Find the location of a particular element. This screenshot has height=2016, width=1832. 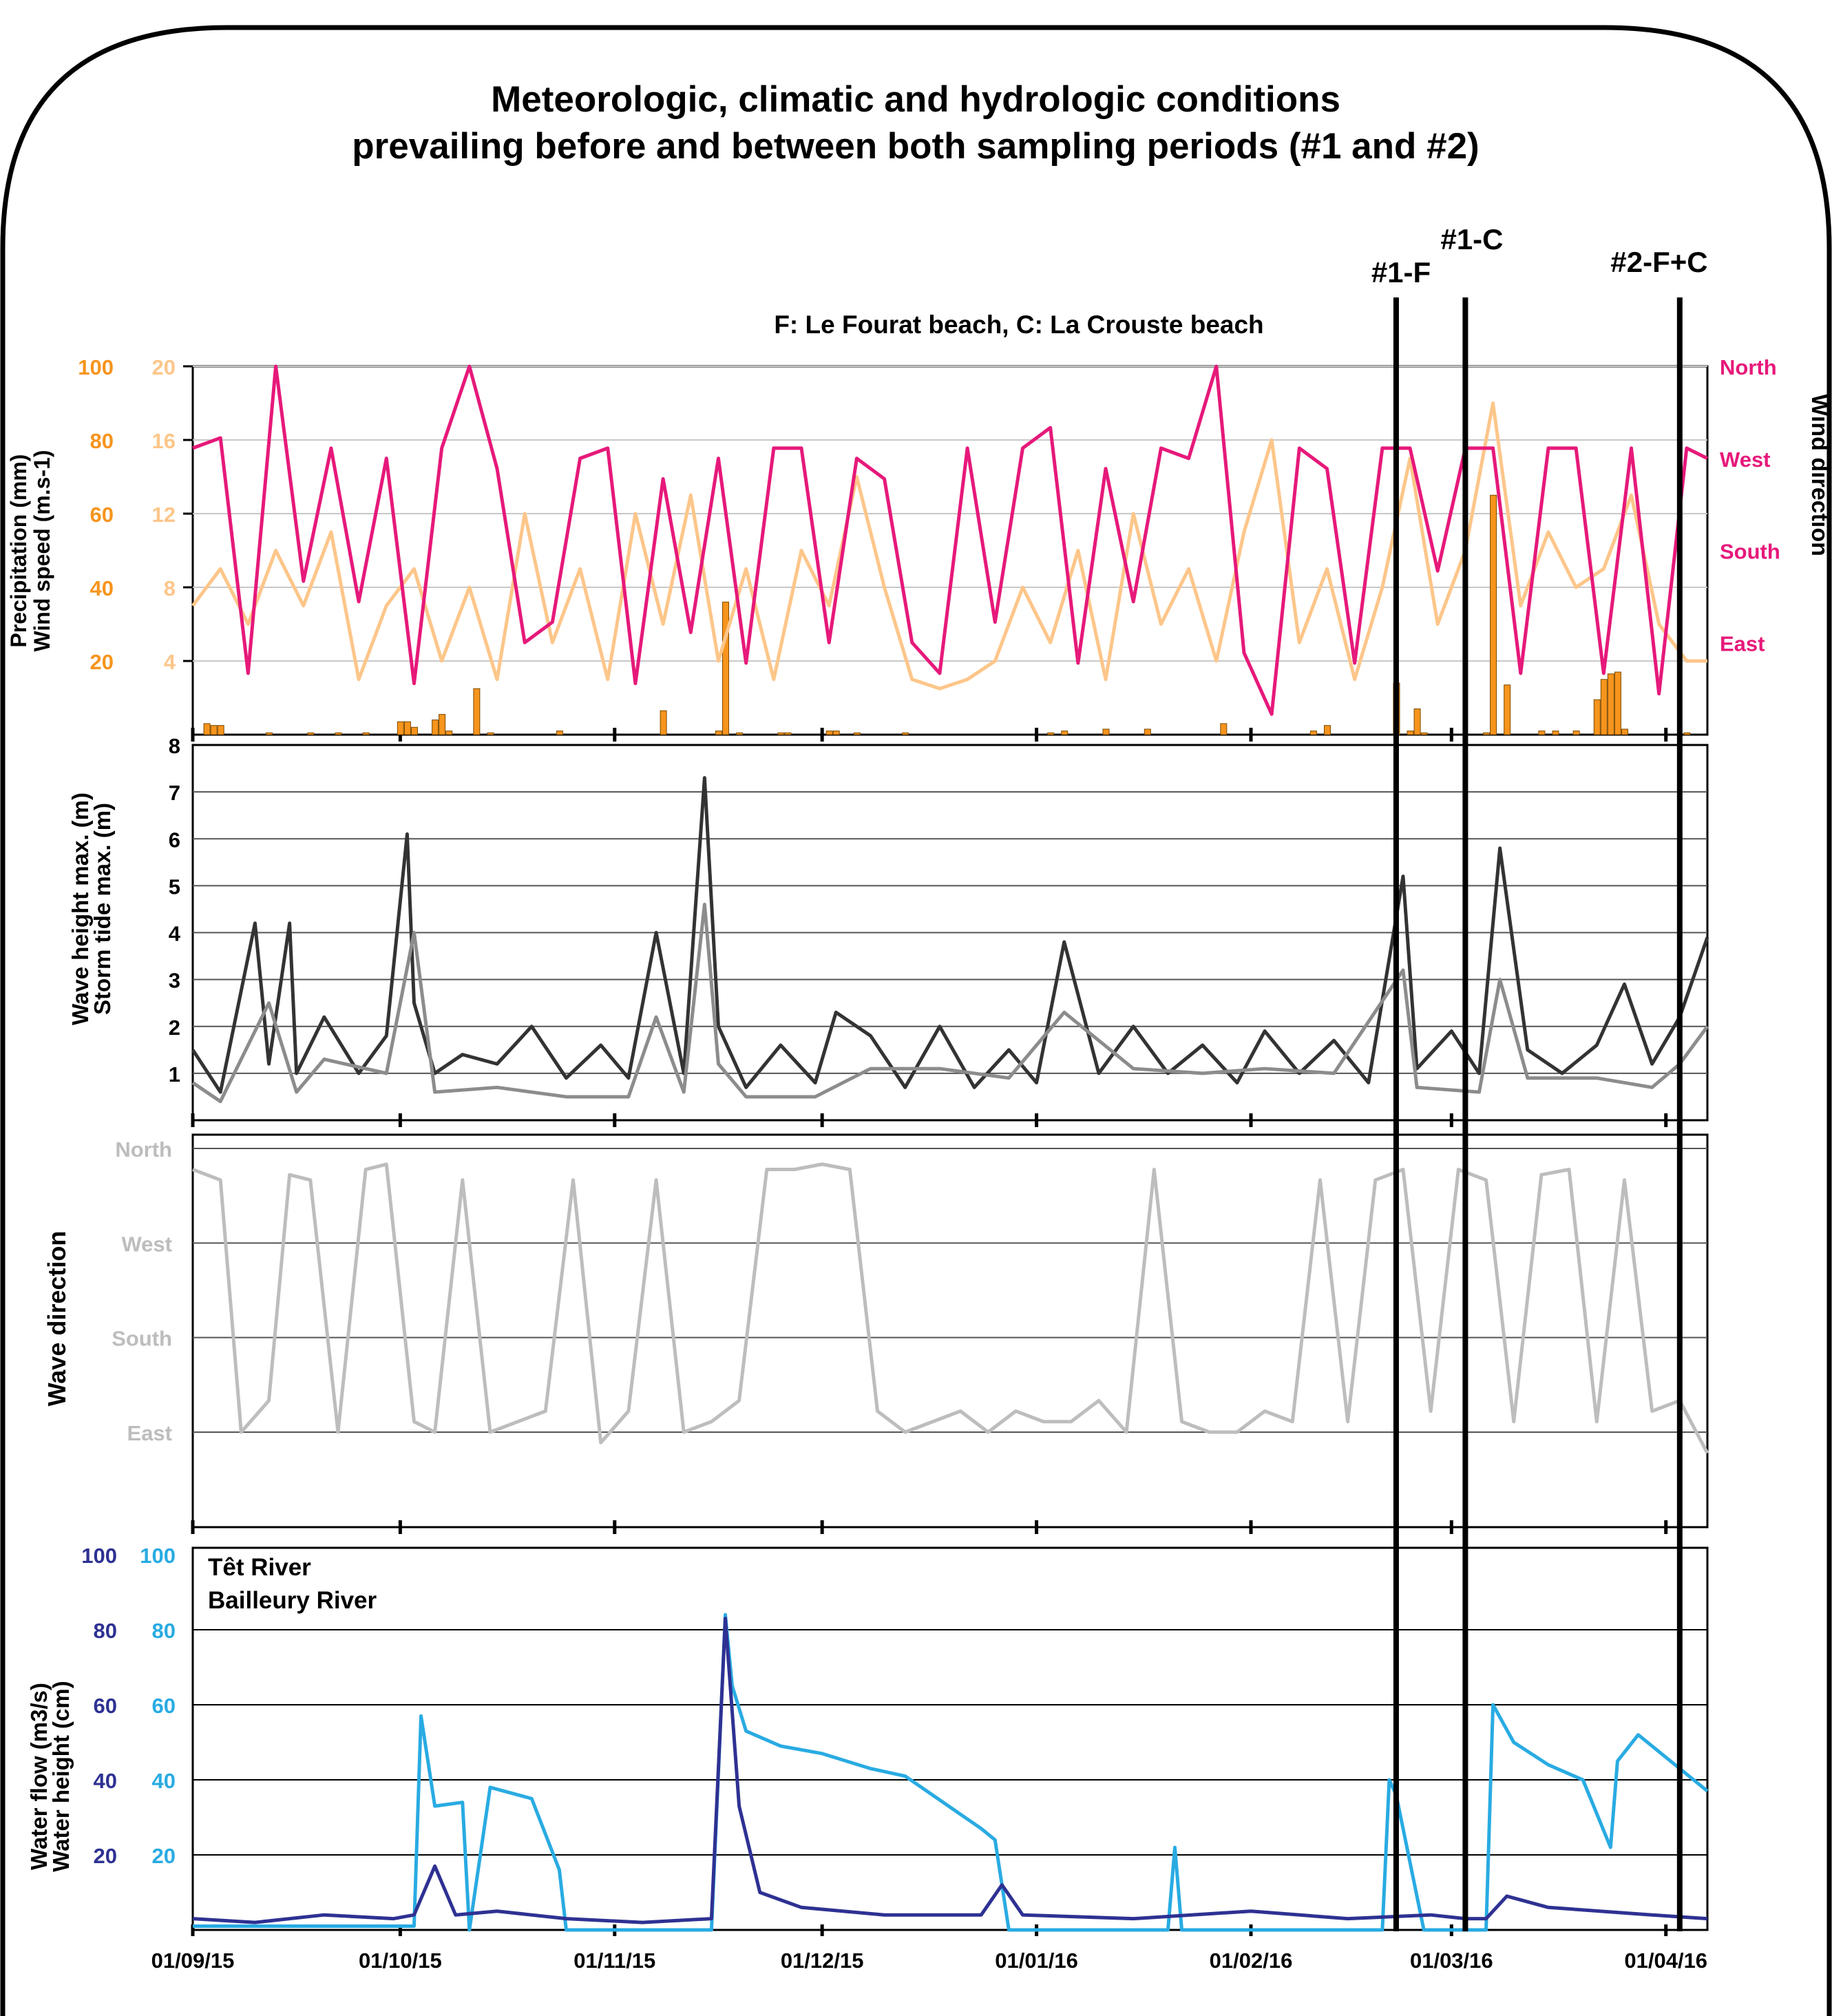

y-tick-label-waves: 7 is located at coordinates (174, 793).